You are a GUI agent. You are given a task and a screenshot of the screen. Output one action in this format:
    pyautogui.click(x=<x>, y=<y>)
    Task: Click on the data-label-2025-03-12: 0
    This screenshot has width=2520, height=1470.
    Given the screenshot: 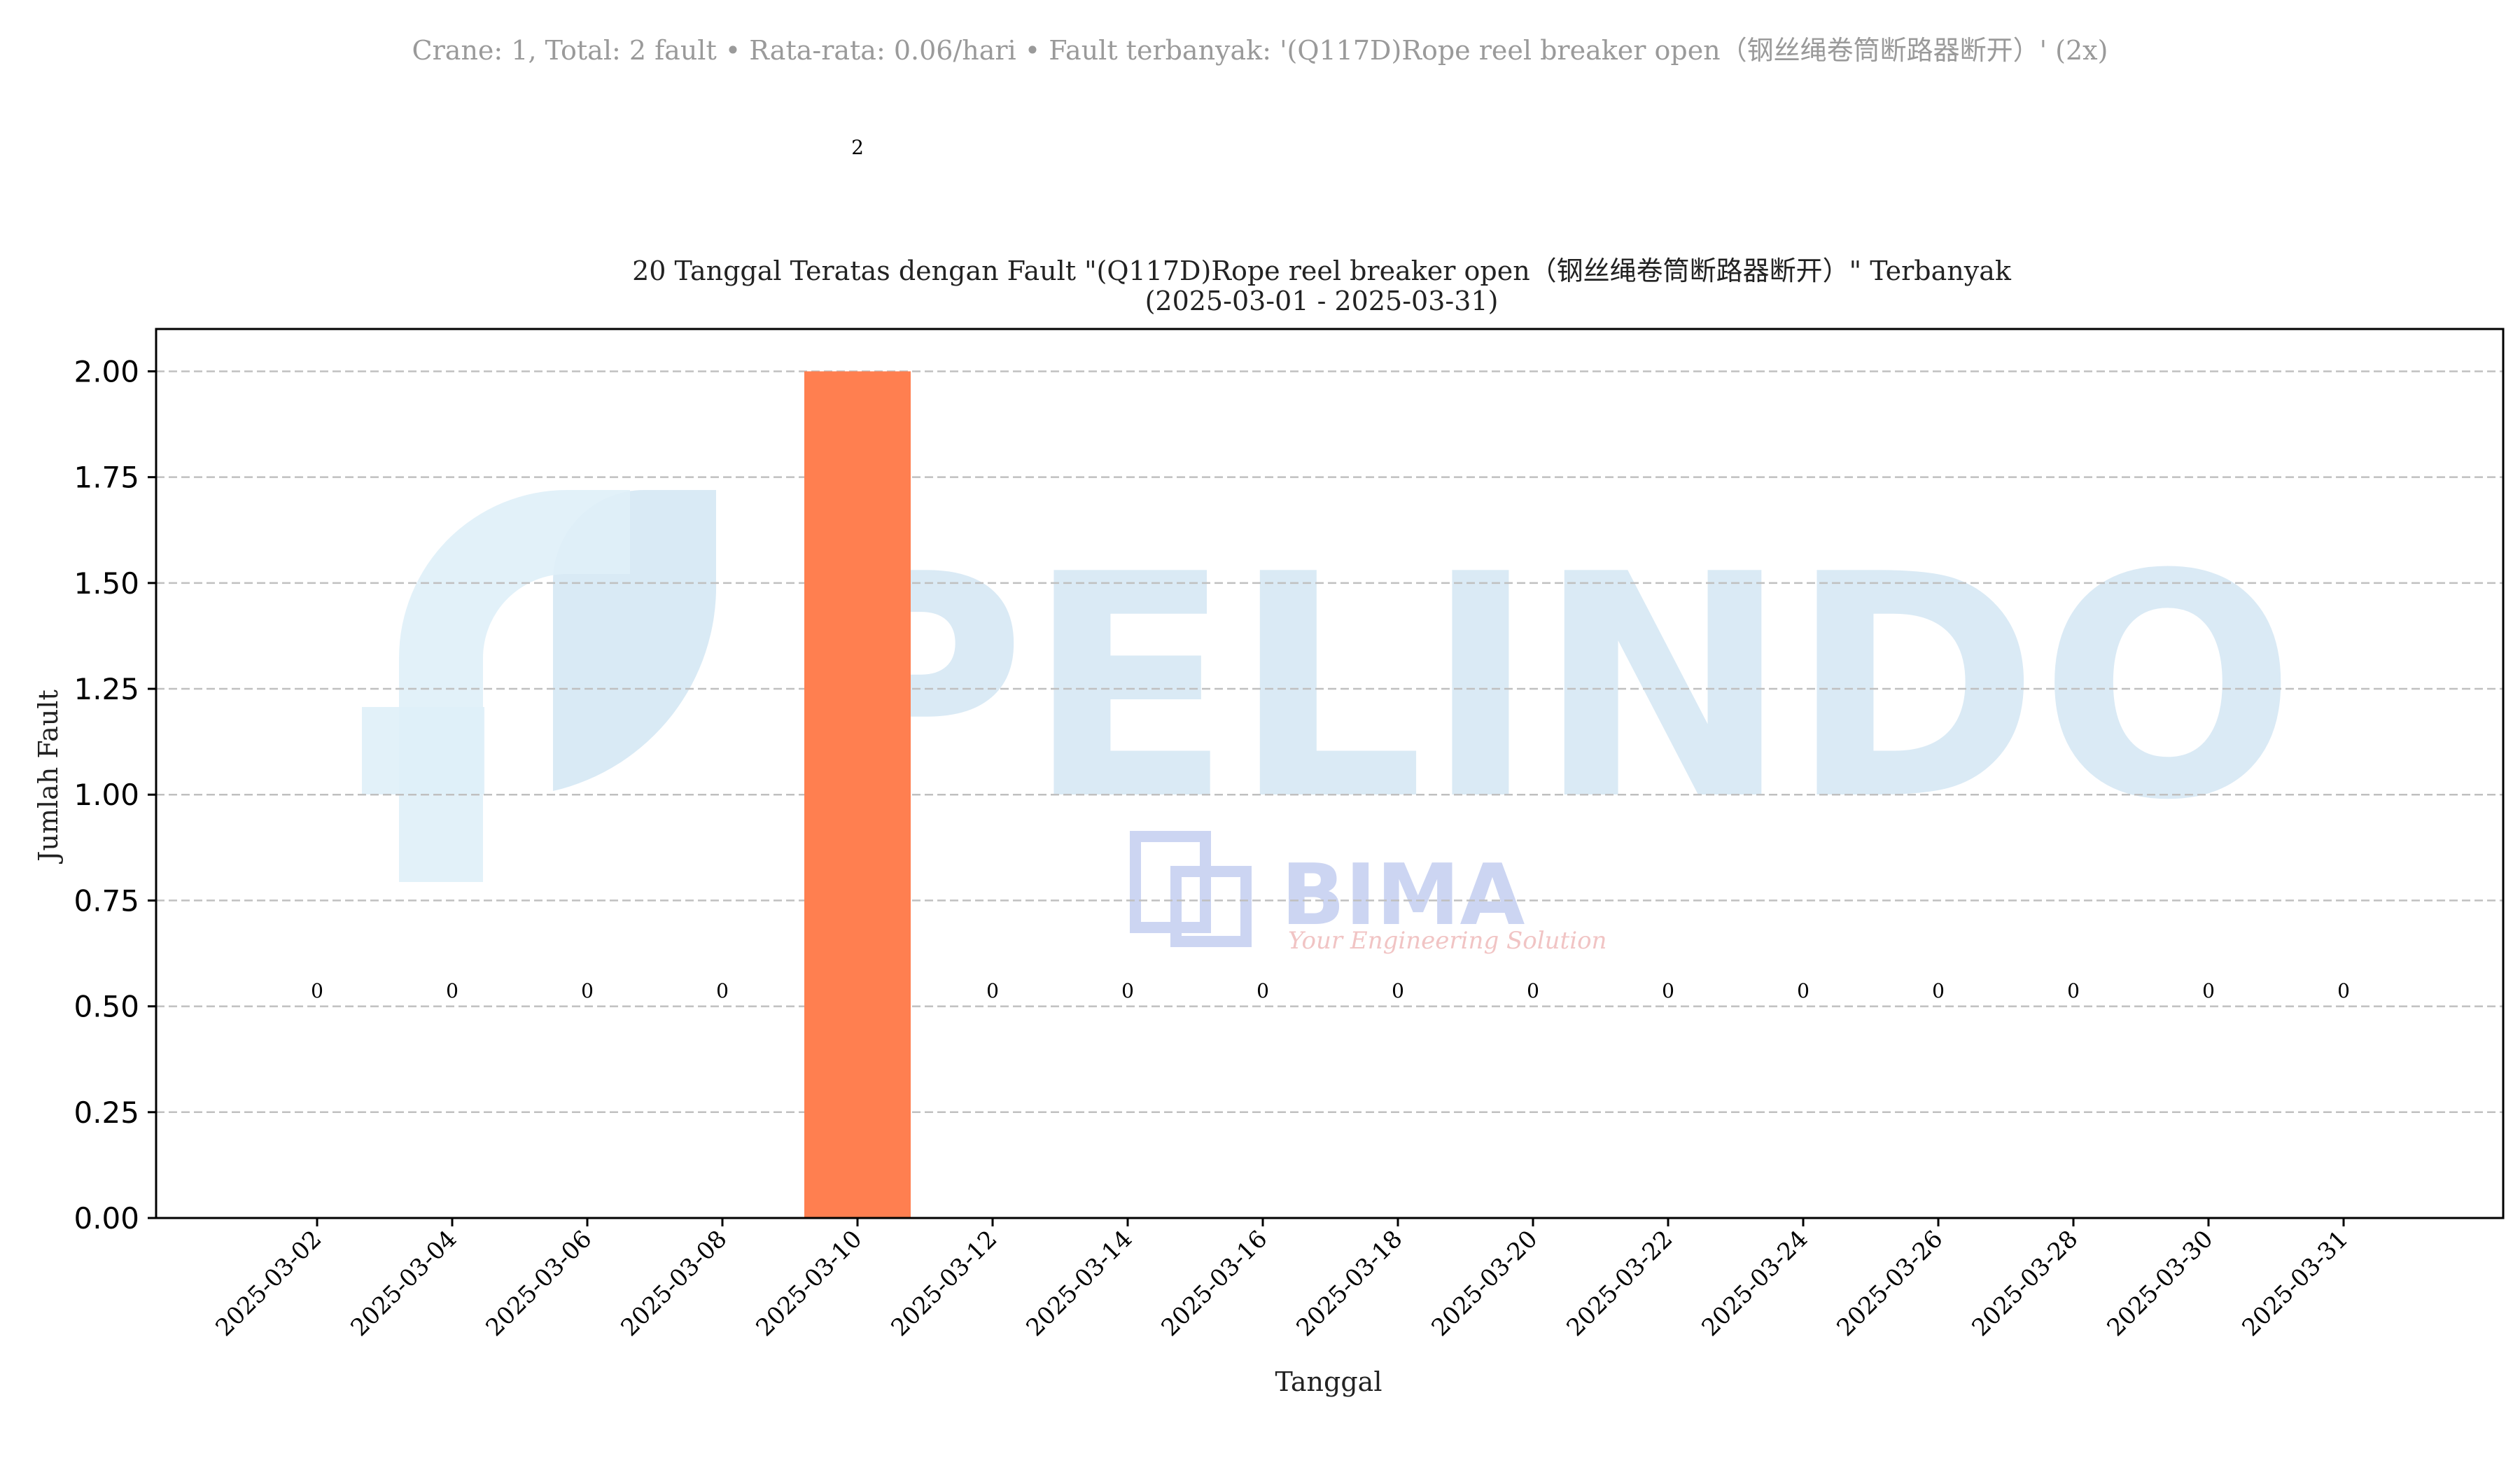 What is the action you would take?
    pyautogui.click(x=992, y=990)
    